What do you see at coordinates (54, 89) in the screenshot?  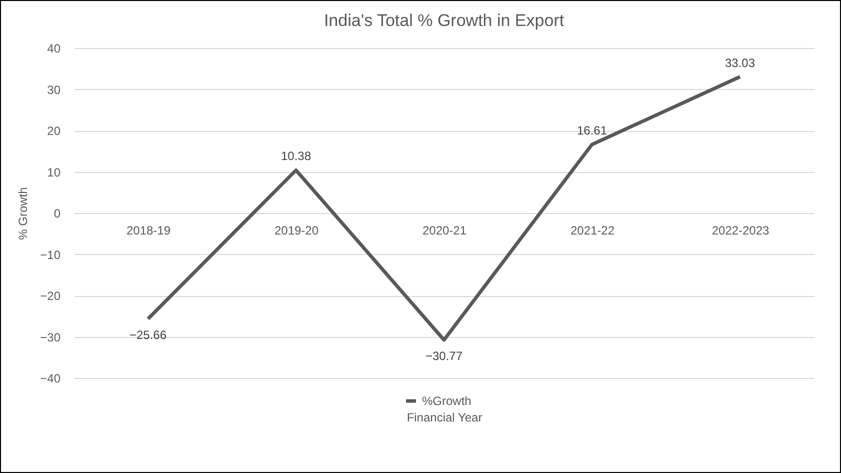 I see `y-tick-label: 30` at bounding box center [54, 89].